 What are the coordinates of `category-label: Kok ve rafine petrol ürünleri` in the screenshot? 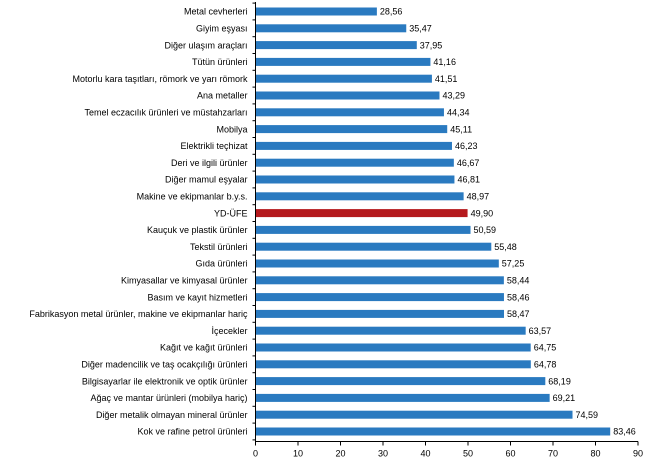 It's located at (192, 432).